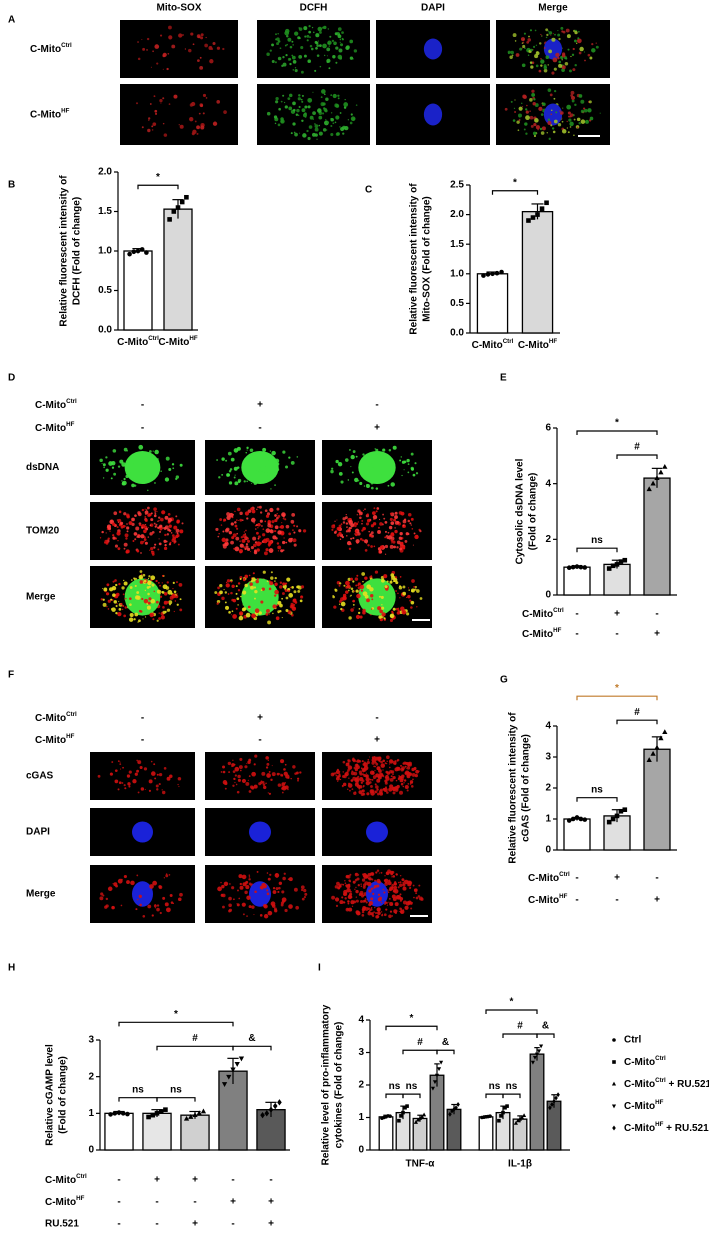  What do you see at coordinates (659, 1124) in the screenshot?
I see `legend-label-sup: HF` at bounding box center [659, 1124].